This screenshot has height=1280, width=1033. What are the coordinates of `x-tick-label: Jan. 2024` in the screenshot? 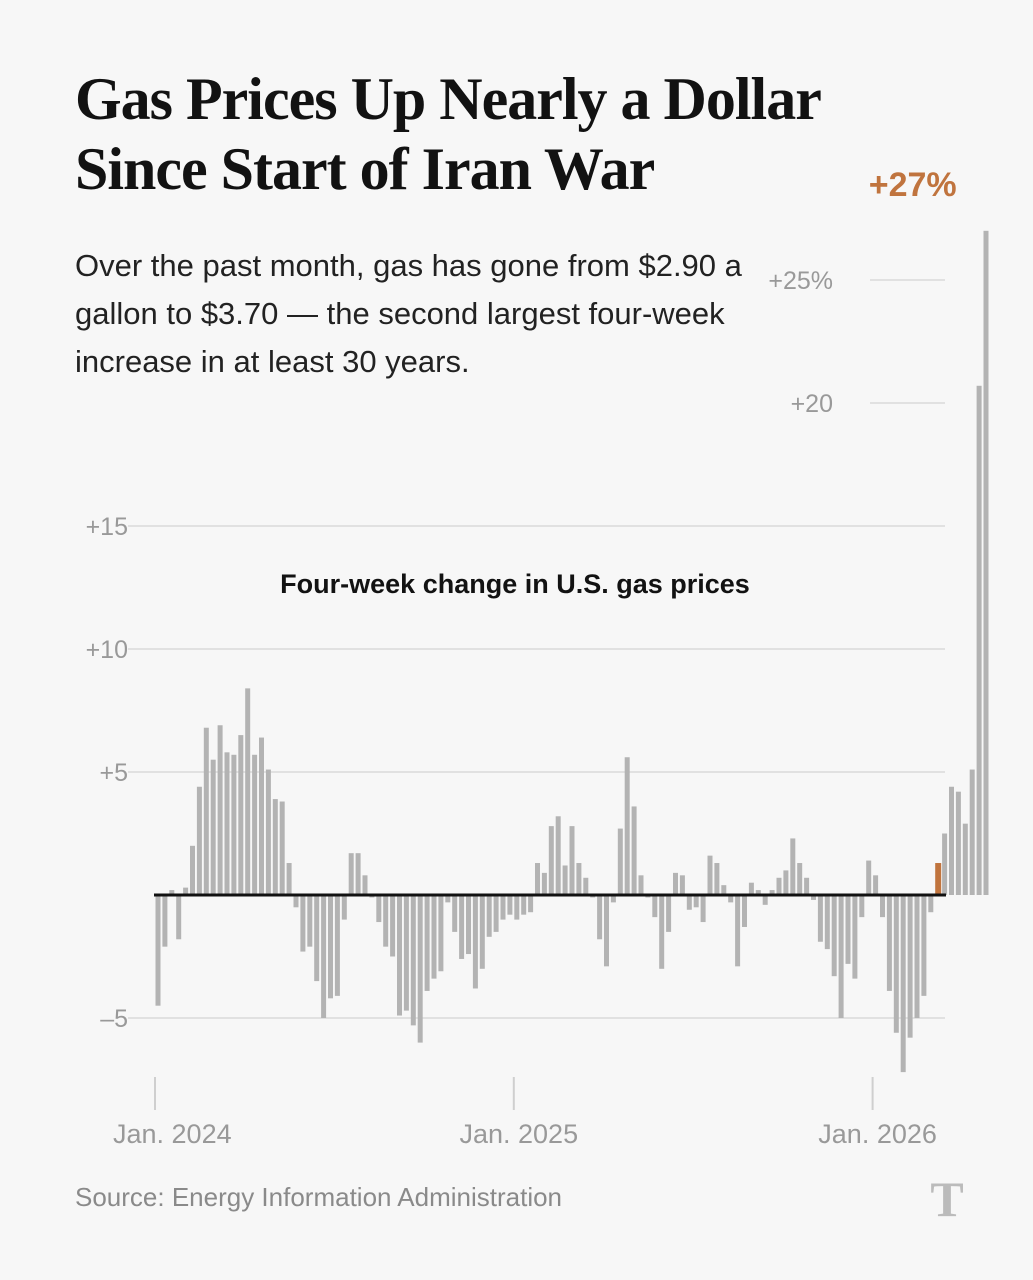 It's located at (172, 1134).